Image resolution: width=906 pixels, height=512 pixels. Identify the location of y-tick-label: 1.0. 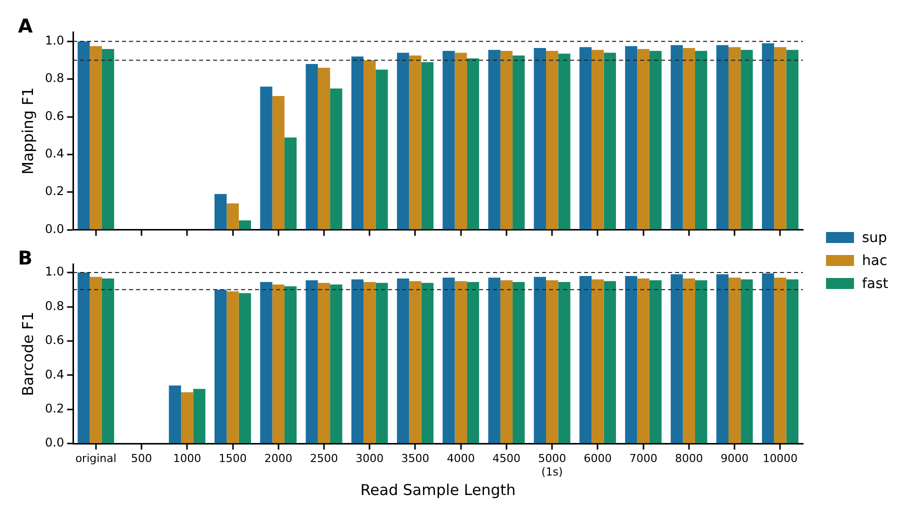
(54, 41).